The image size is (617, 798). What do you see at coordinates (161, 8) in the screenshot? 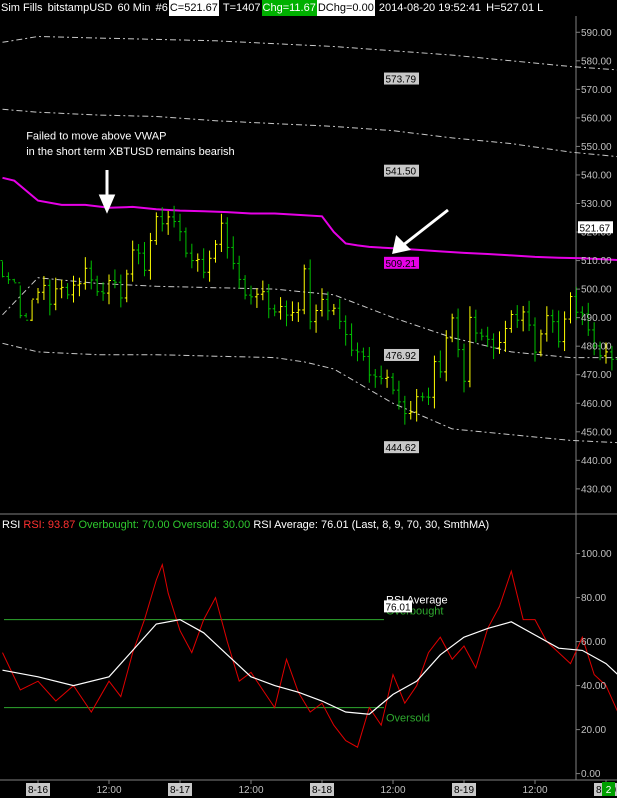
I see `header-num: #6` at bounding box center [161, 8].